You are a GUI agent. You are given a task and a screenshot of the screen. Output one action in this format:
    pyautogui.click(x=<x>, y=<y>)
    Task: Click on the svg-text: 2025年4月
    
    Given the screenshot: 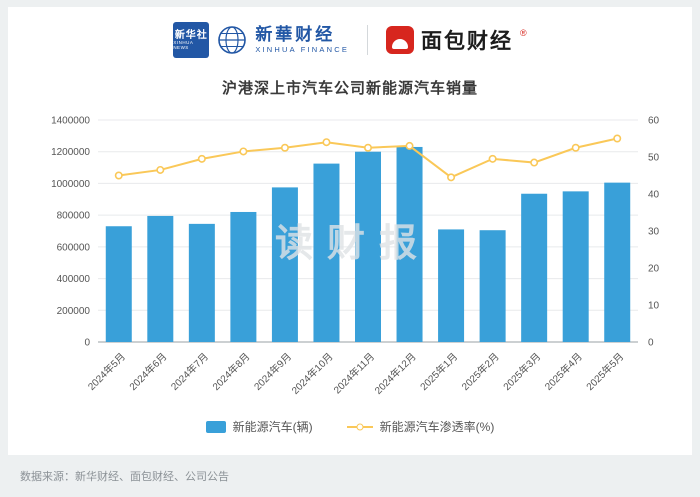 What is the action you would take?
    pyautogui.click(x=563, y=371)
    